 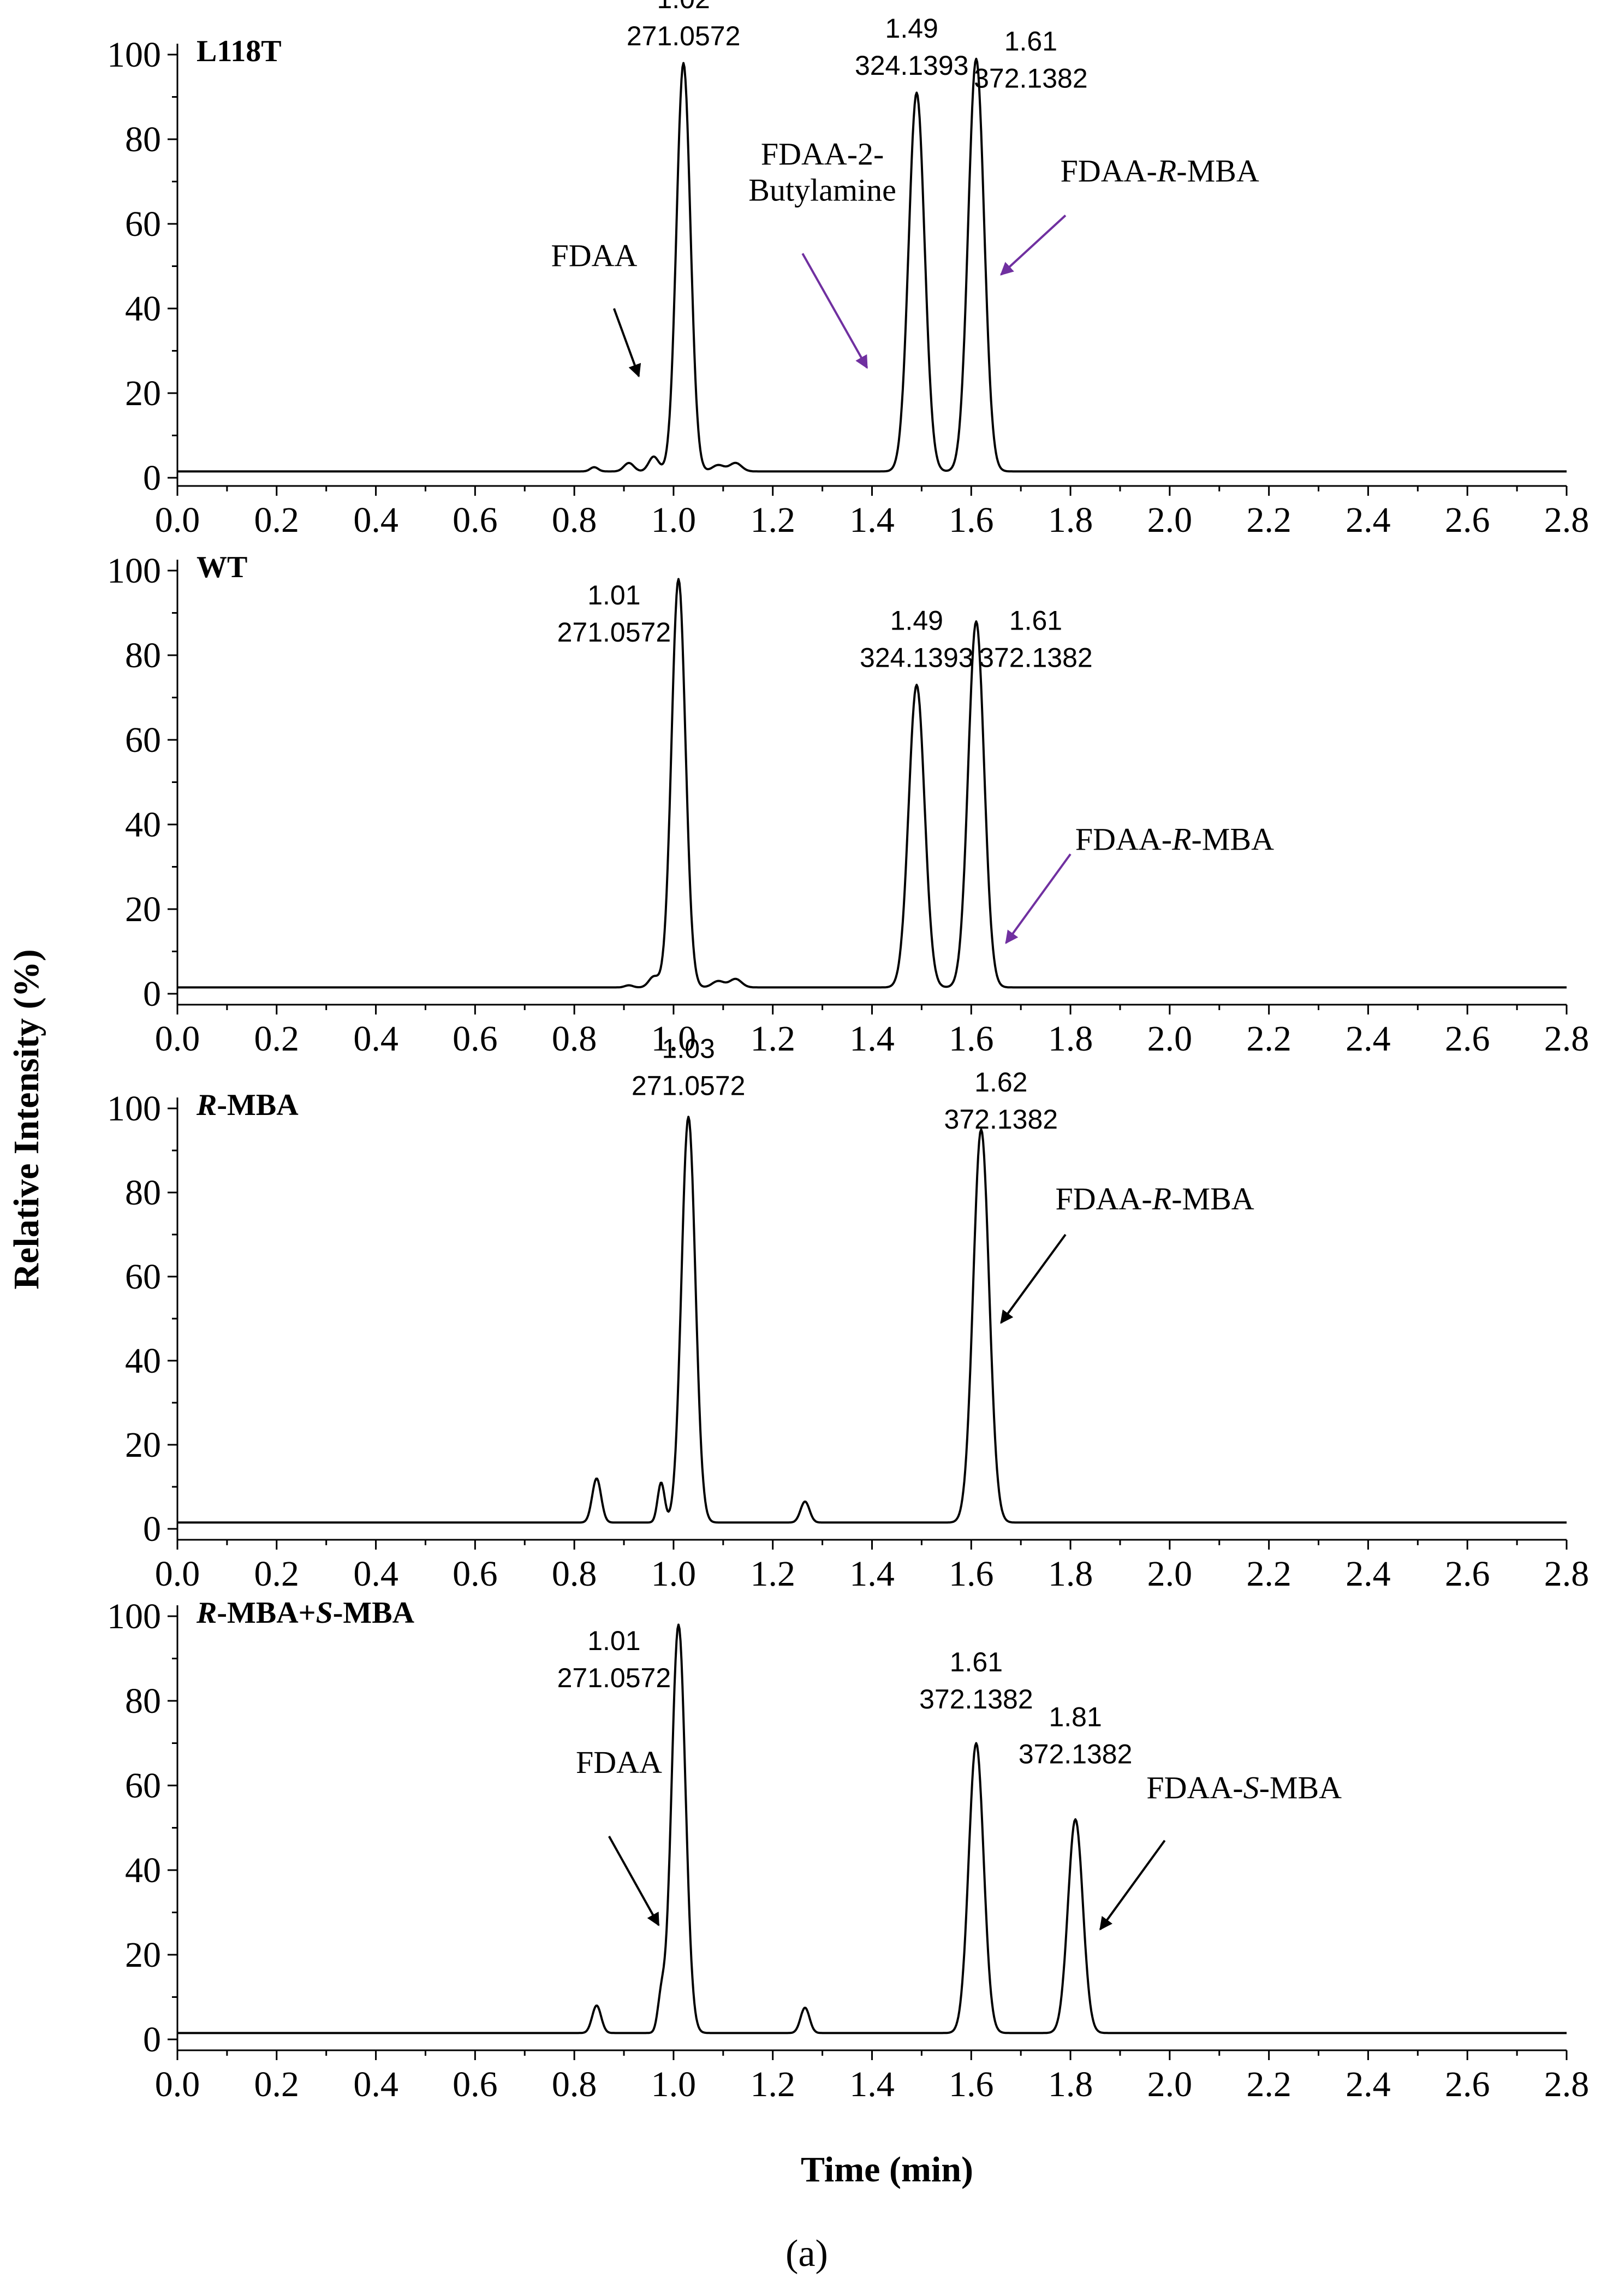 What do you see at coordinates (683, 7) in the screenshot?
I see `peak-rt-label: 1.02` at bounding box center [683, 7].